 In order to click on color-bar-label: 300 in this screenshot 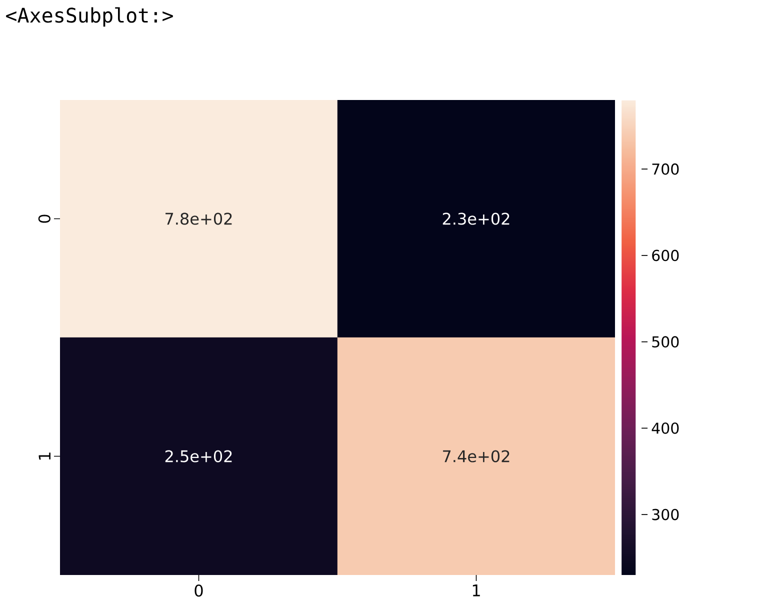, I will do `click(665, 514)`.